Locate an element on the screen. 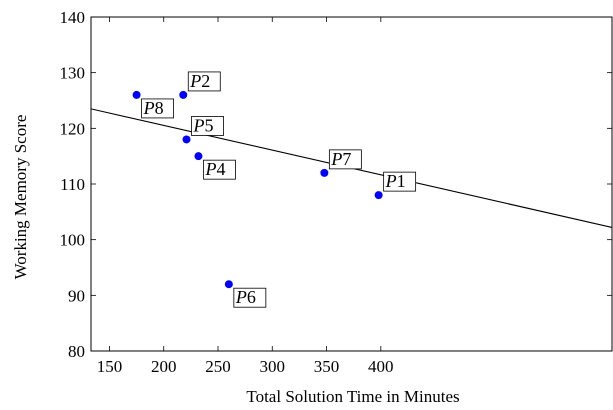 This screenshot has width=613, height=410. point-label: P7 is located at coordinates (340, 159).